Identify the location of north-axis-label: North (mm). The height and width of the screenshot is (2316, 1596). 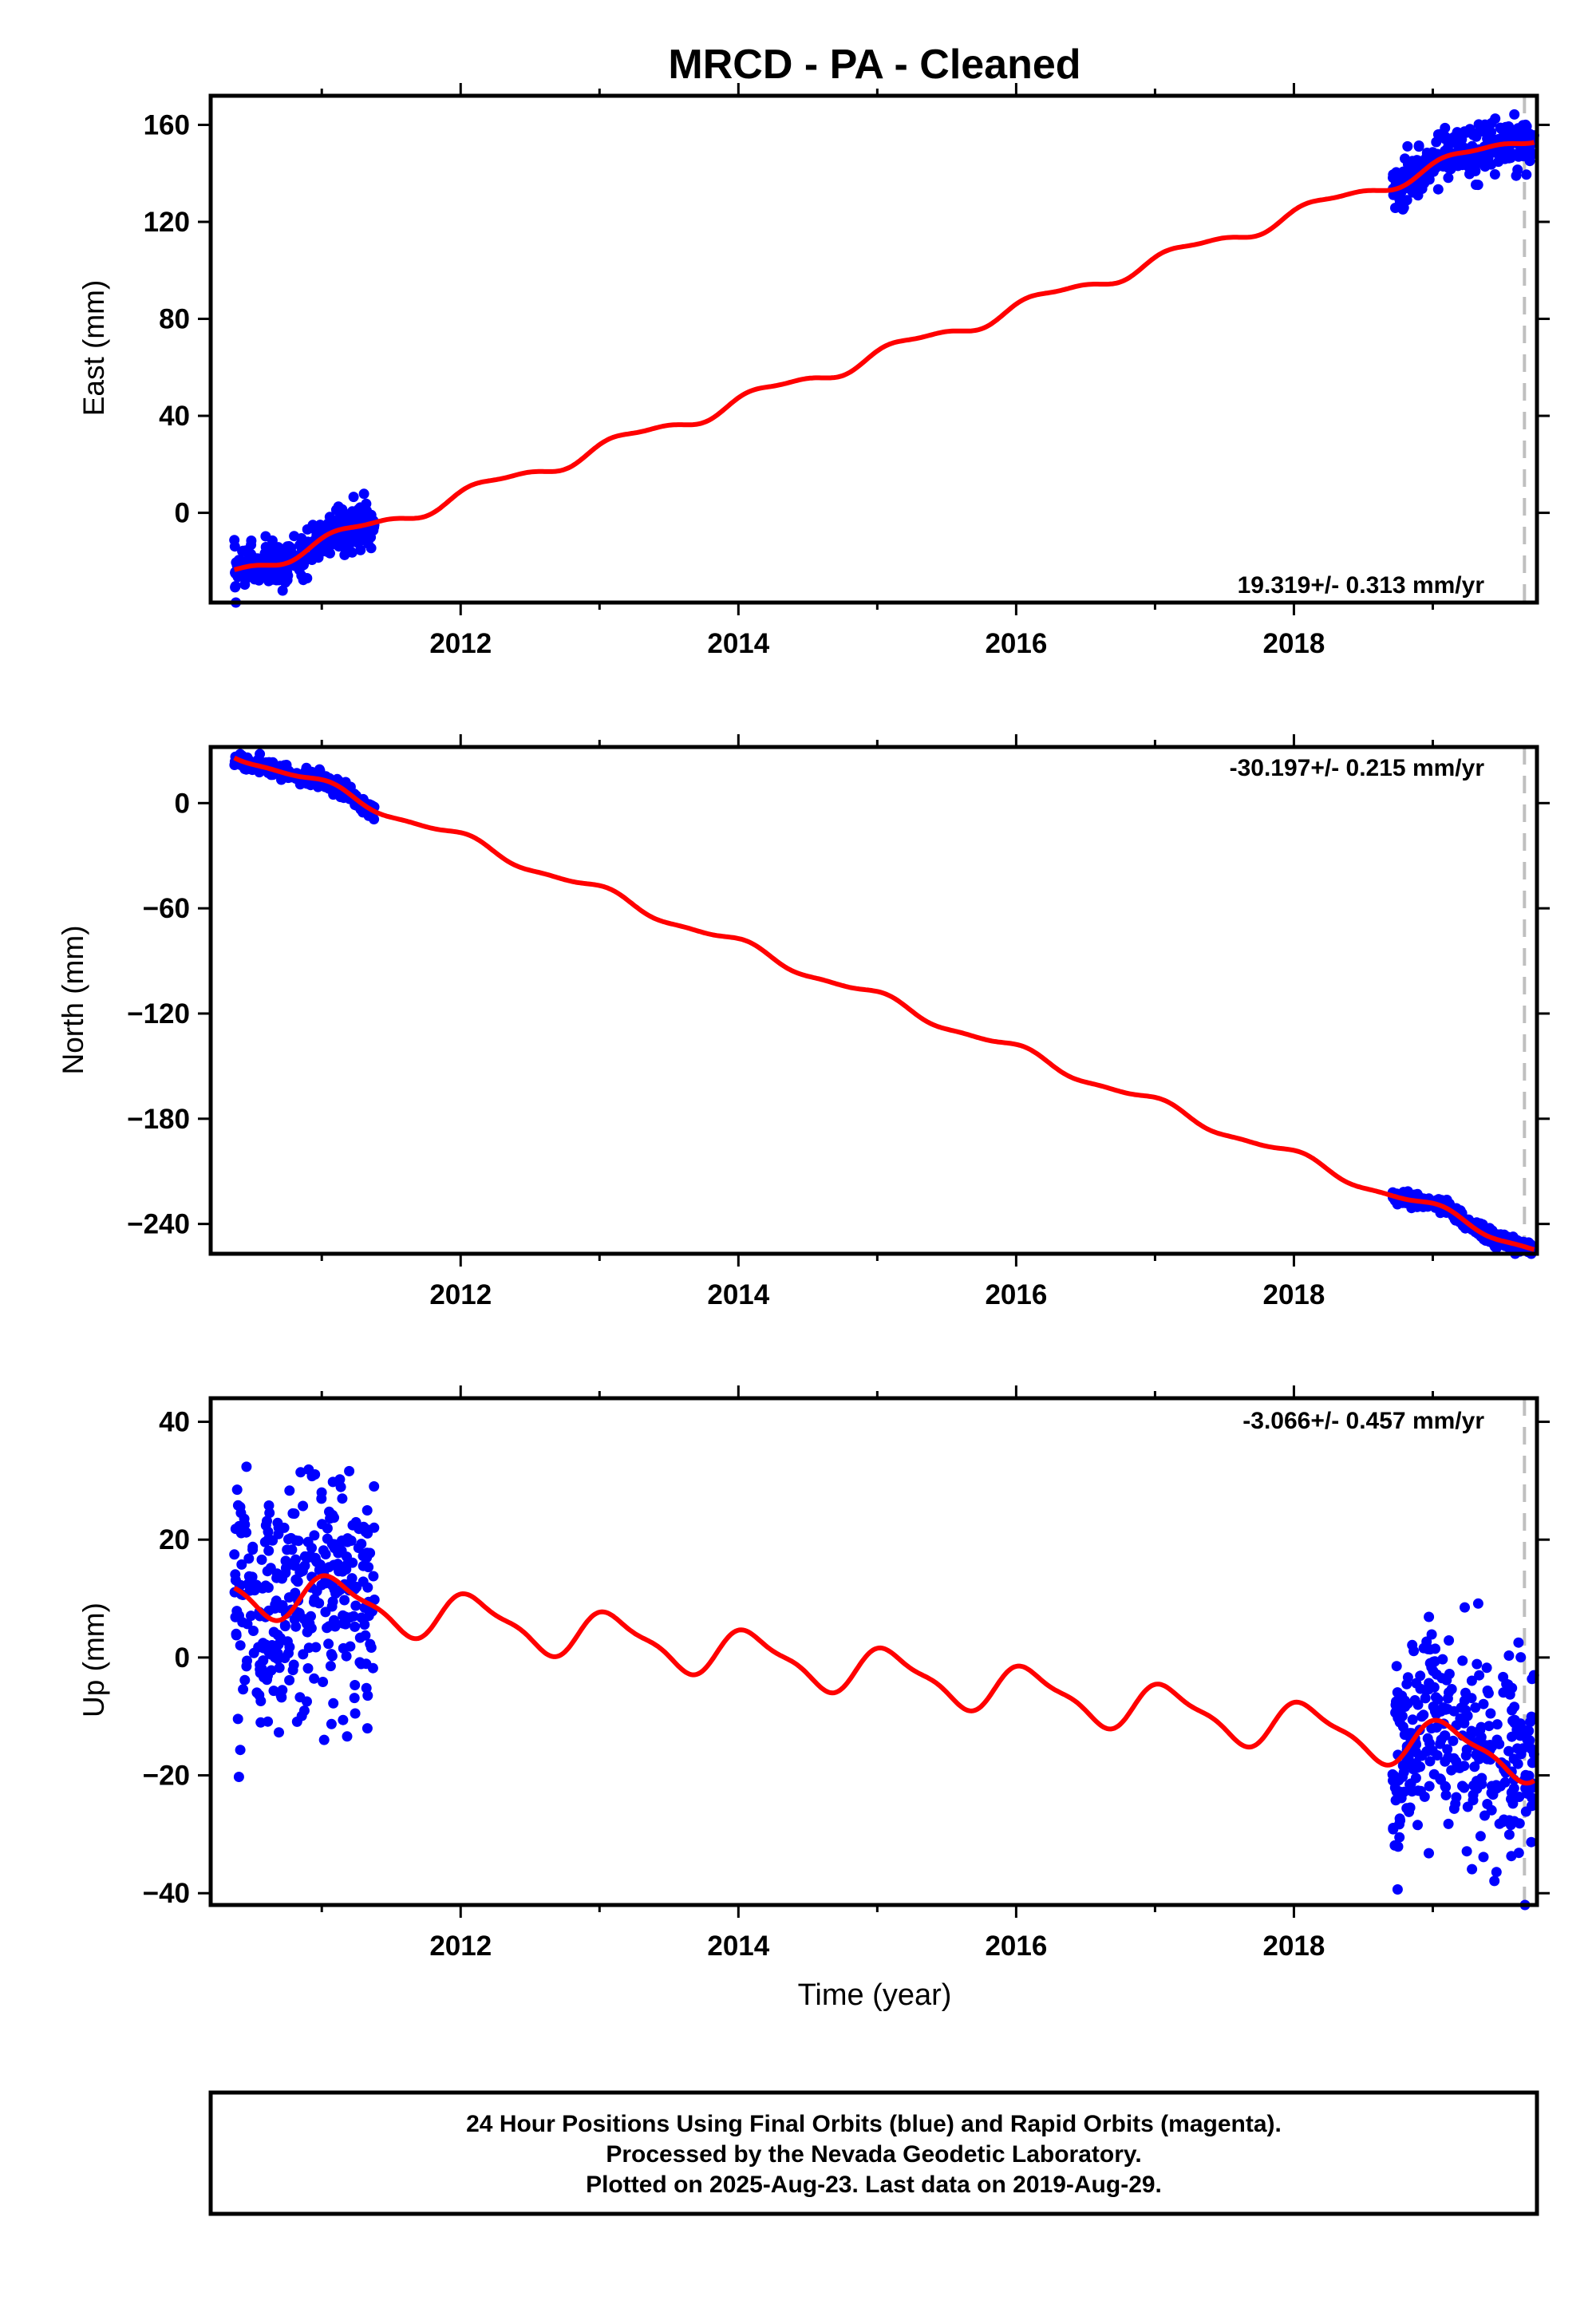
(73, 999).